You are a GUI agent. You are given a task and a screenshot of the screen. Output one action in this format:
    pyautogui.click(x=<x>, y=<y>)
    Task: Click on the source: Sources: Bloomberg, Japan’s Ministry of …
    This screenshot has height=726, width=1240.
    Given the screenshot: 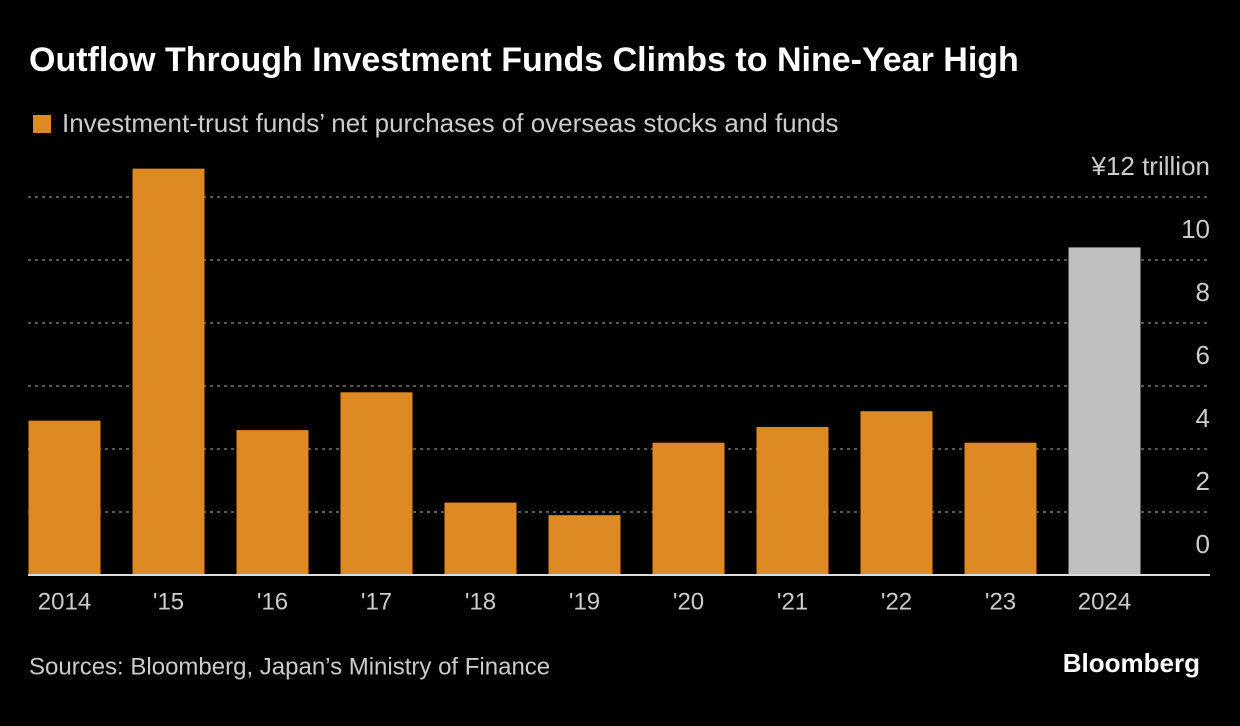 What is the action you would take?
    pyautogui.click(x=289, y=666)
    